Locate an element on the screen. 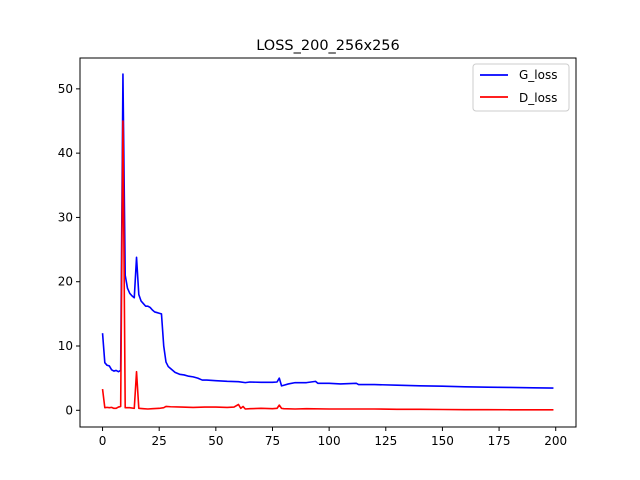 This screenshot has height=480, width=640. y-tick-label: 0 is located at coordinates (69, 410).